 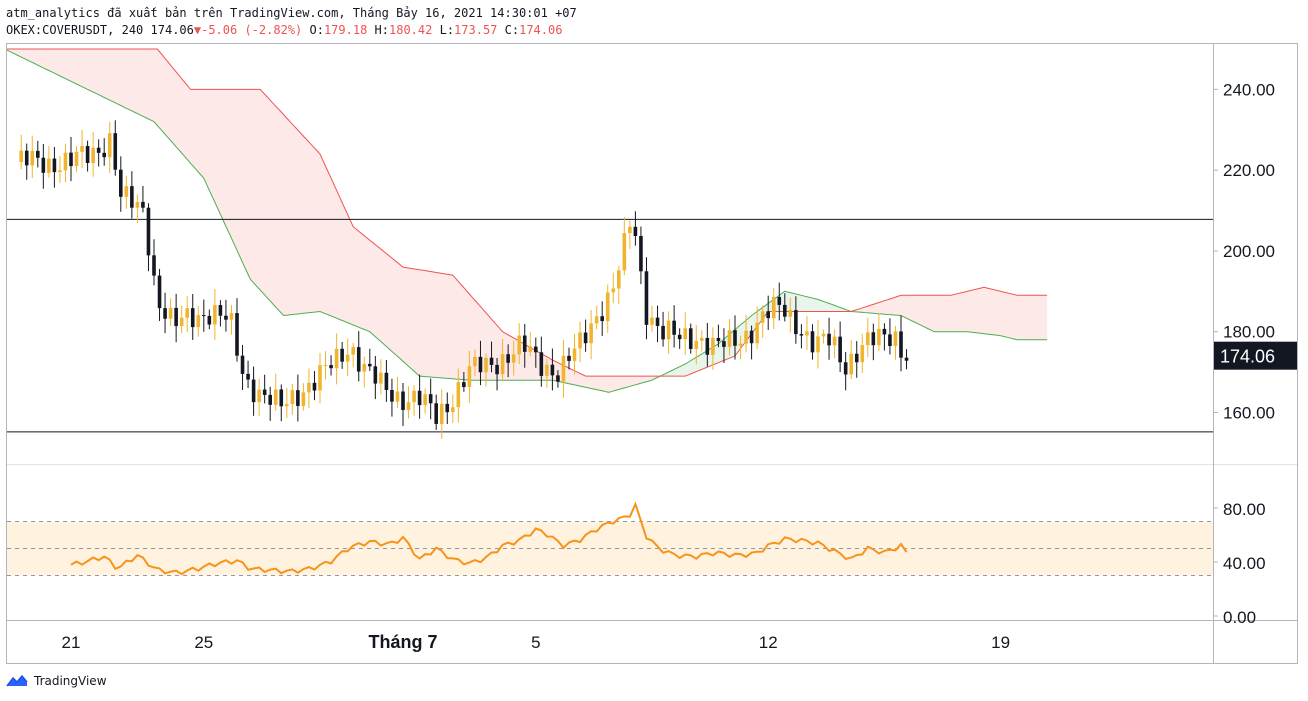 What do you see at coordinates (1249, 170) in the screenshot?
I see `y-tick-label: 220.00` at bounding box center [1249, 170].